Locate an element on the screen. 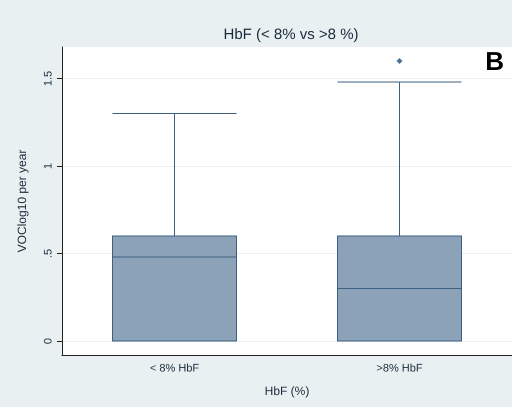 This screenshot has height=407, width=512. x-axis-title: HbF (%) is located at coordinates (287, 391).